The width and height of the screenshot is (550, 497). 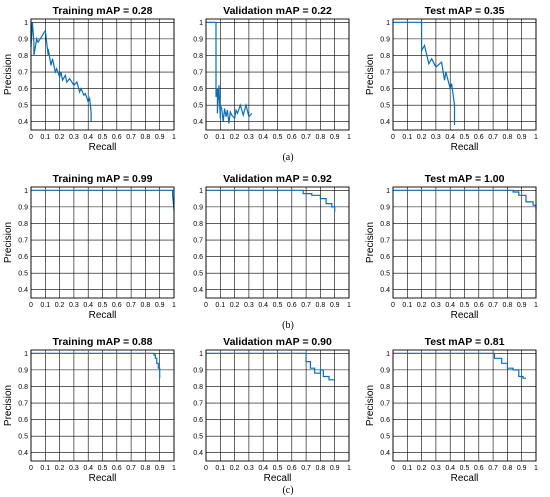 I want to click on panel-1-x-tick-label: 0.2, so click(x=60, y=137).